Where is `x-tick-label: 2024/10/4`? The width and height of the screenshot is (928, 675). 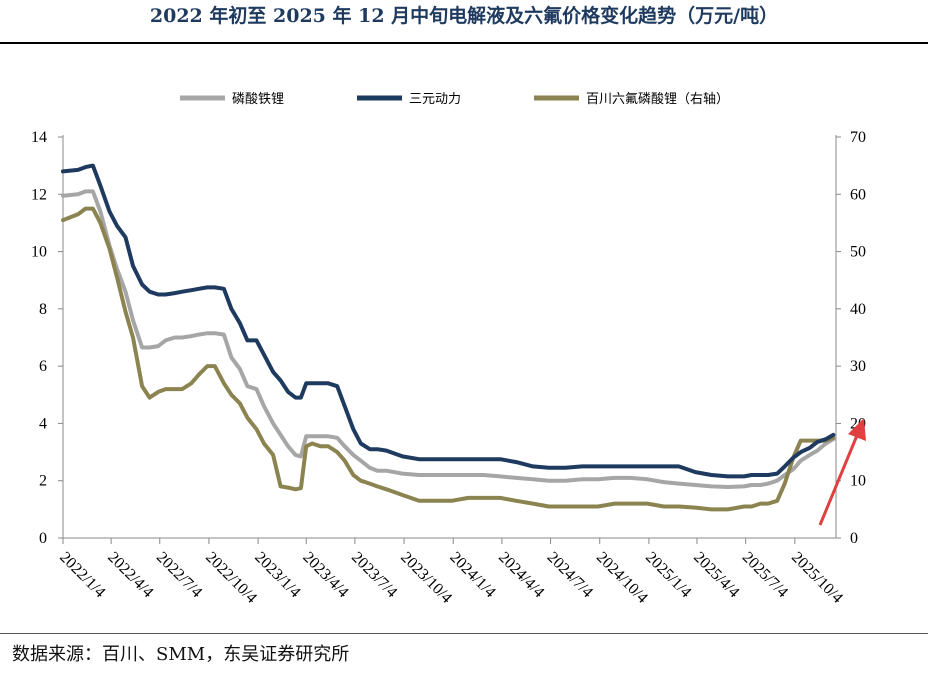
x-tick-label: 2024/10/4 is located at coordinates (622, 578).